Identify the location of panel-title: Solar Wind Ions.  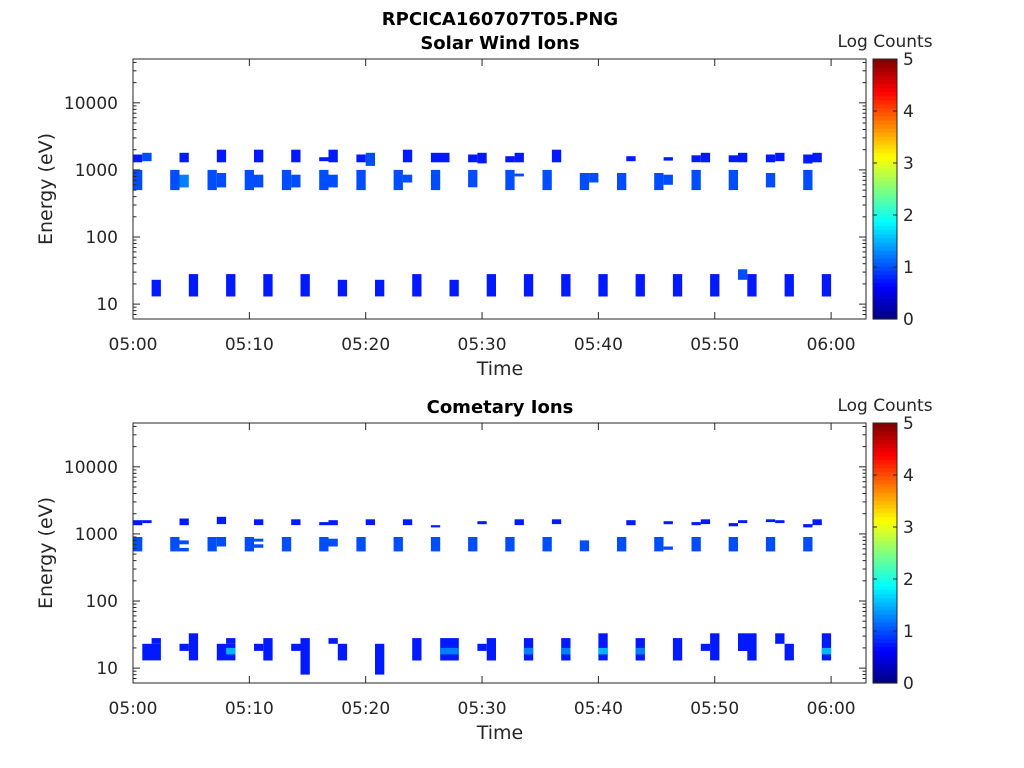
(499, 43).